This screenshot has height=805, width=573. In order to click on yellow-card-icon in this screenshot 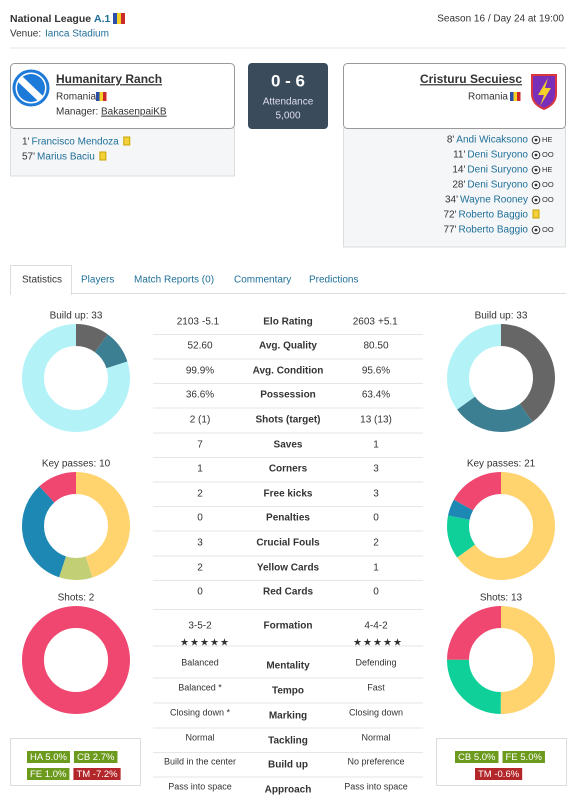, I will do `click(103, 156)`.